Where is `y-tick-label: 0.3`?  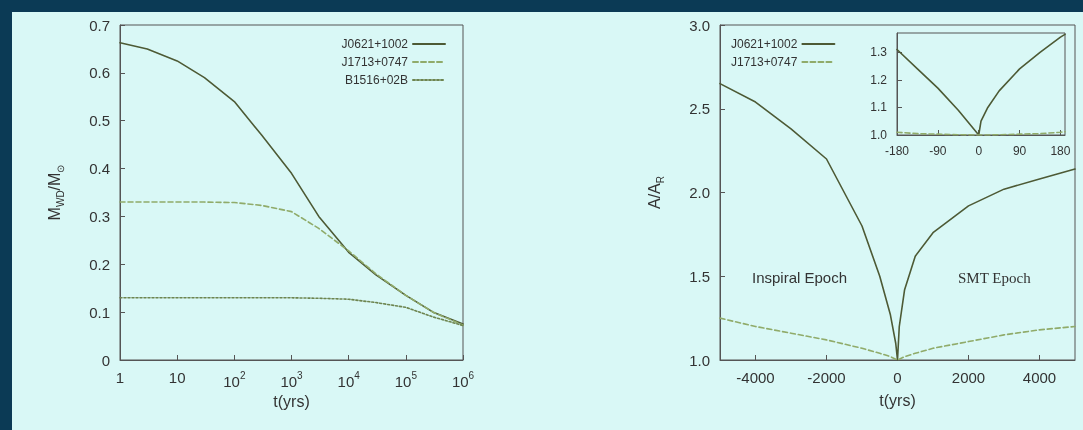 y-tick-label: 0.3 is located at coordinates (99, 216).